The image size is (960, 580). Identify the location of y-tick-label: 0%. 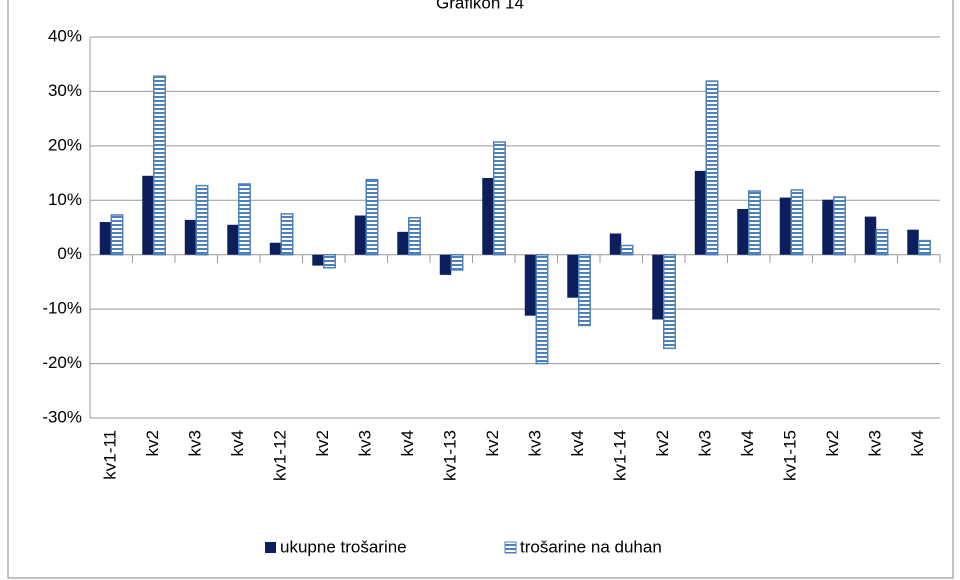
(69, 253).